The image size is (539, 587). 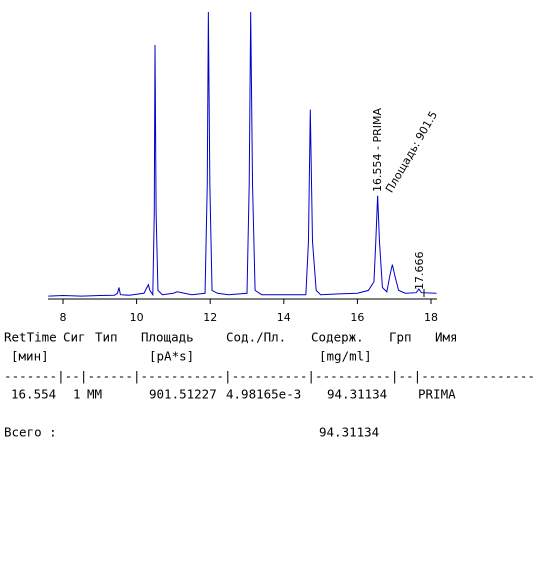 What do you see at coordinates (77, 394) in the screenshot?
I see `table-cell: 1` at bounding box center [77, 394].